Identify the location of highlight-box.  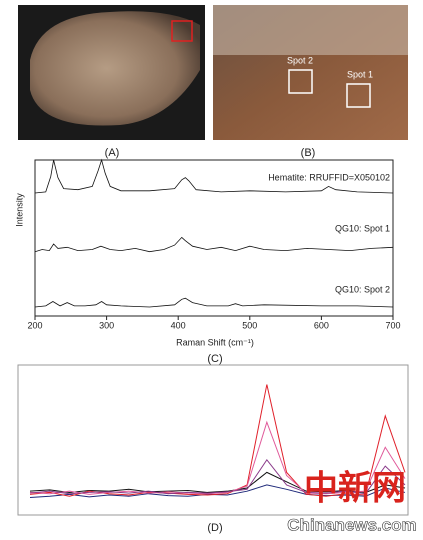
(182, 31).